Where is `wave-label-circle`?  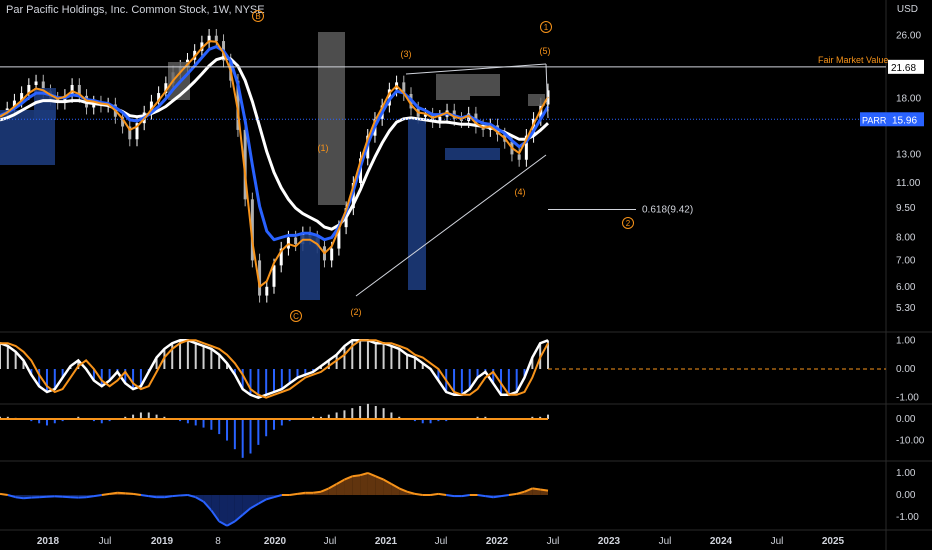
wave-label-circle is located at coordinates (546, 27).